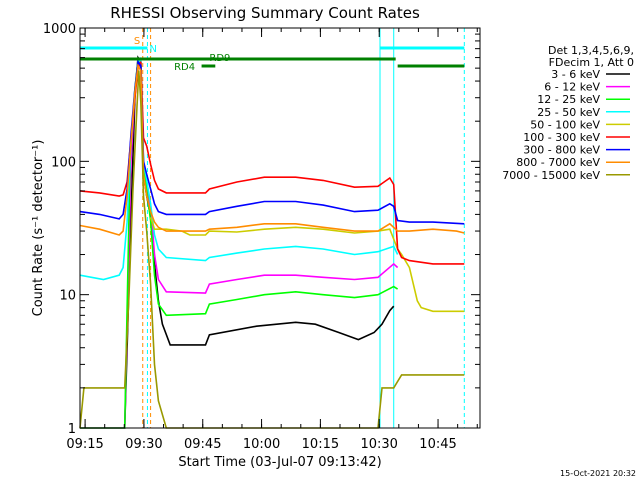  Describe the element at coordinates (307, 265) in the screenshot. I see `series-line` at that location.